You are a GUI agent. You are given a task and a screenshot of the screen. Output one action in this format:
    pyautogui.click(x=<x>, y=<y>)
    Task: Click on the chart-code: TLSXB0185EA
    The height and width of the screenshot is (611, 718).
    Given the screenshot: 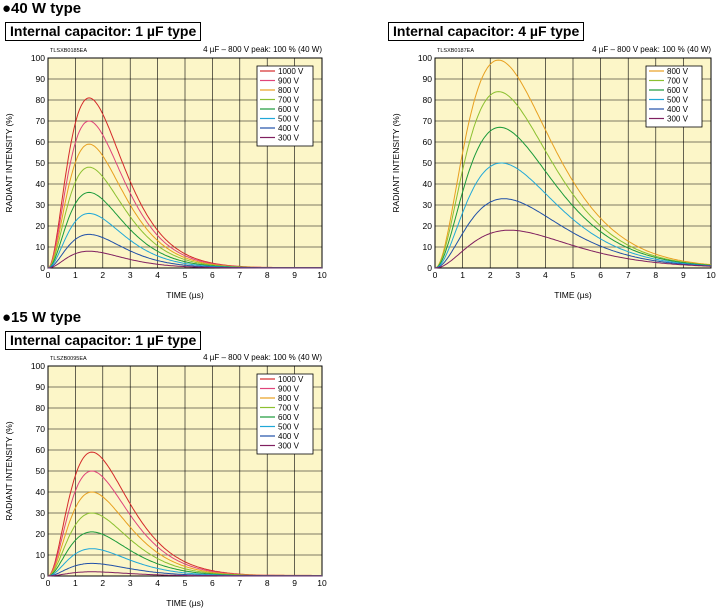 What is the action you would take?
    pyautogui.click(x=68, y=51)
    